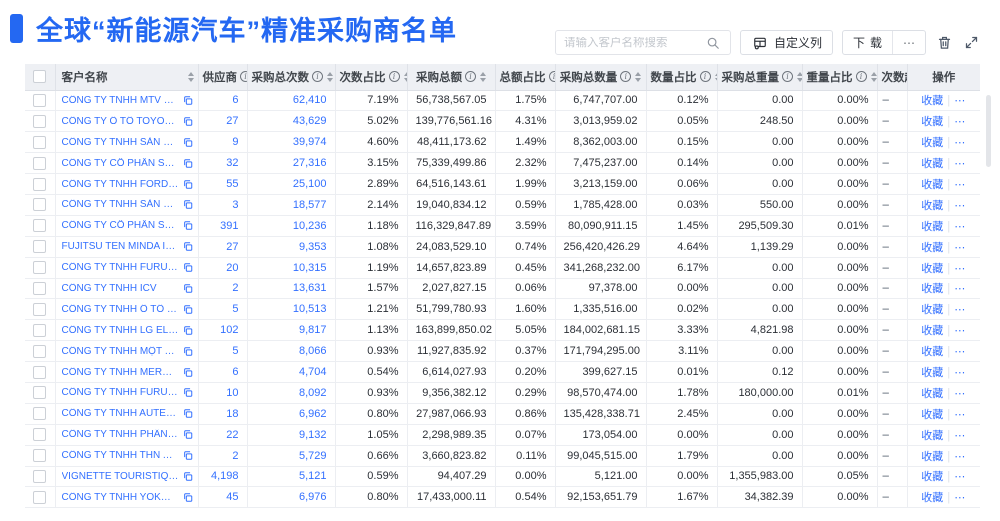  What do you see at coordinates (786, 42) in the screenshot?
I see `customize-columns-button: 自定义列` at bounding box center [786, 42].